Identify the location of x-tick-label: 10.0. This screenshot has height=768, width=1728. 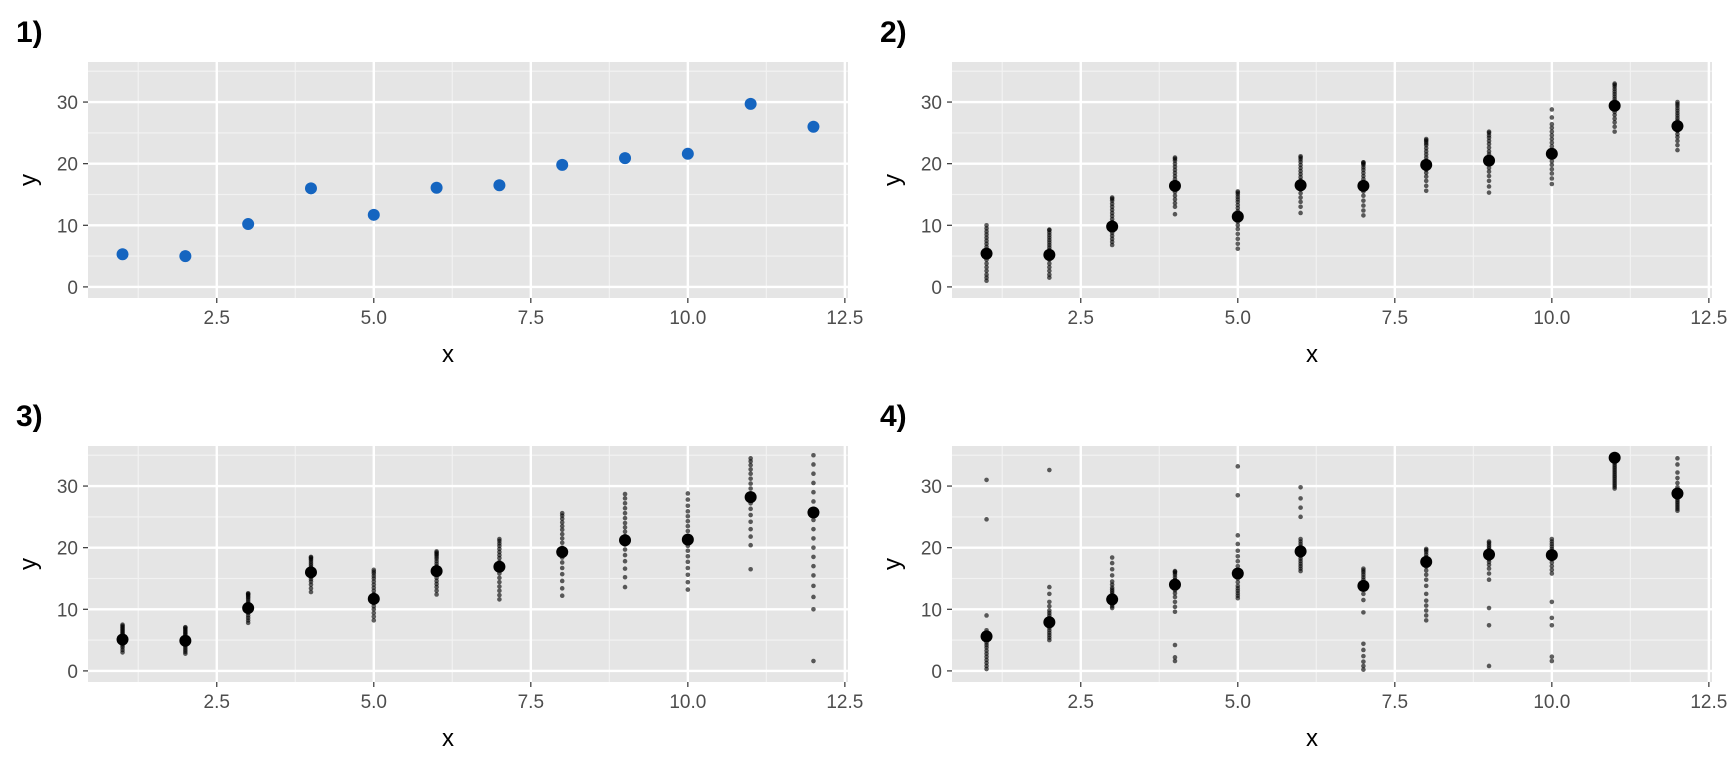
(687, 702).